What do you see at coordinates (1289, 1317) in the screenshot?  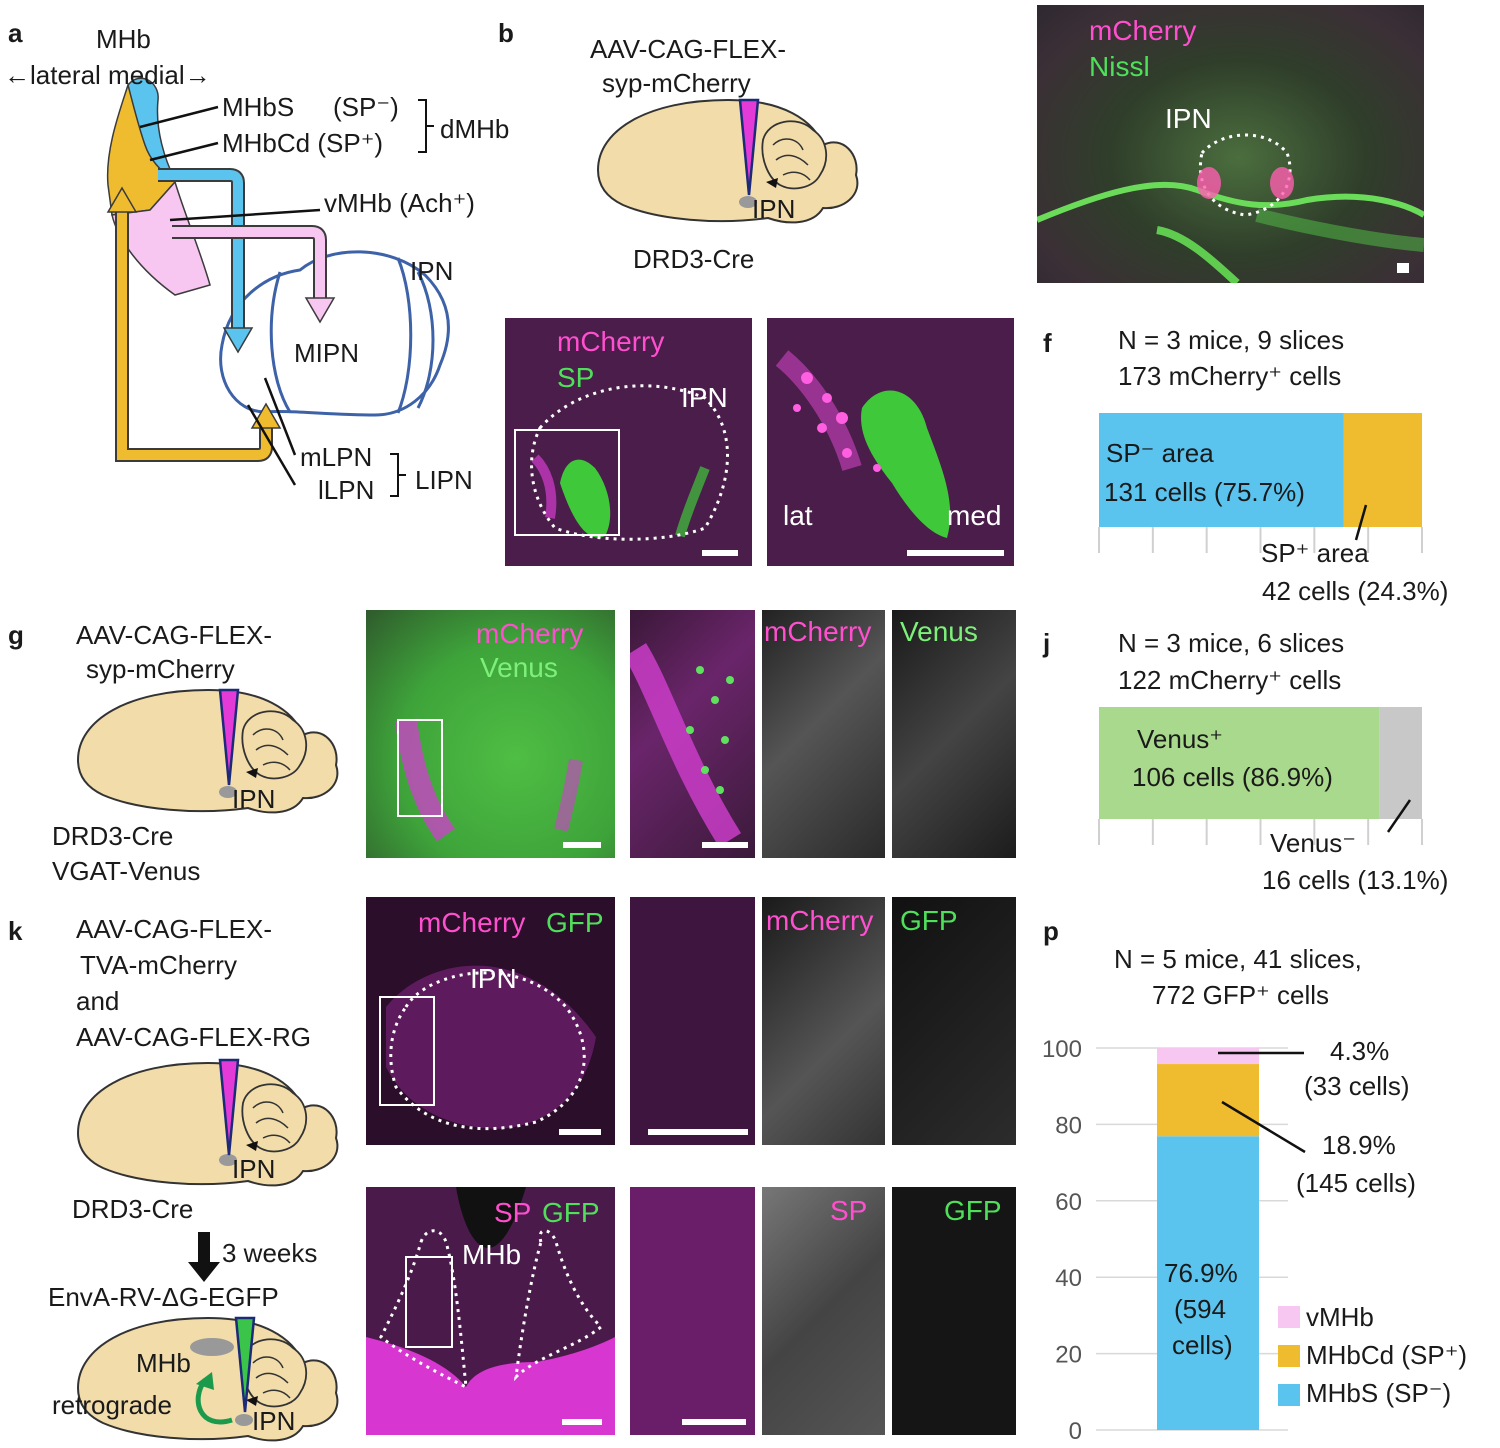 I see `legend-swatch-vmhb` at bounding box center [1289, 1317].